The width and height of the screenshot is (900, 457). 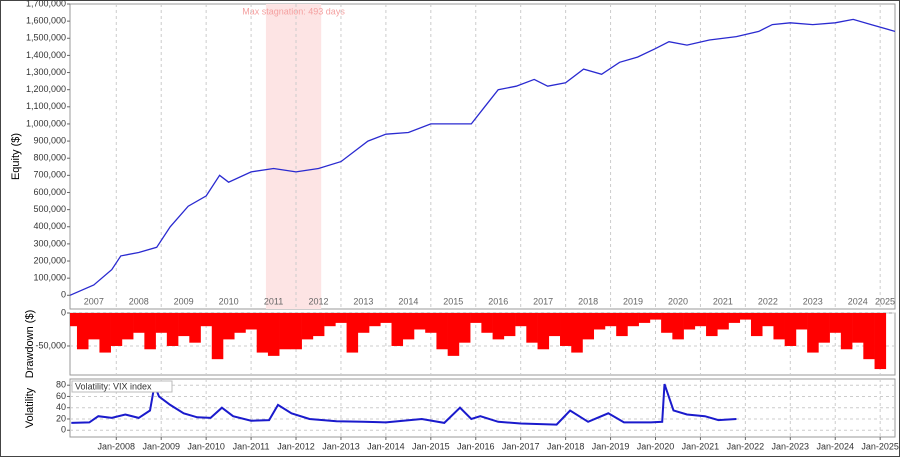 I want to click on x-tick-label: 2014, so click(x=408, y=301).